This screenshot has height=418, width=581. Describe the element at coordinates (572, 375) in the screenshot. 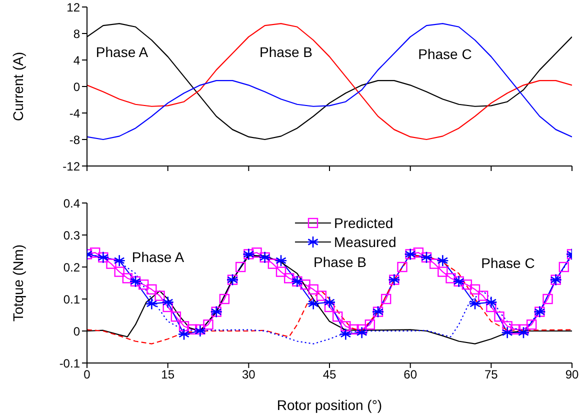

I see `x-tick-label: 90` at that location.